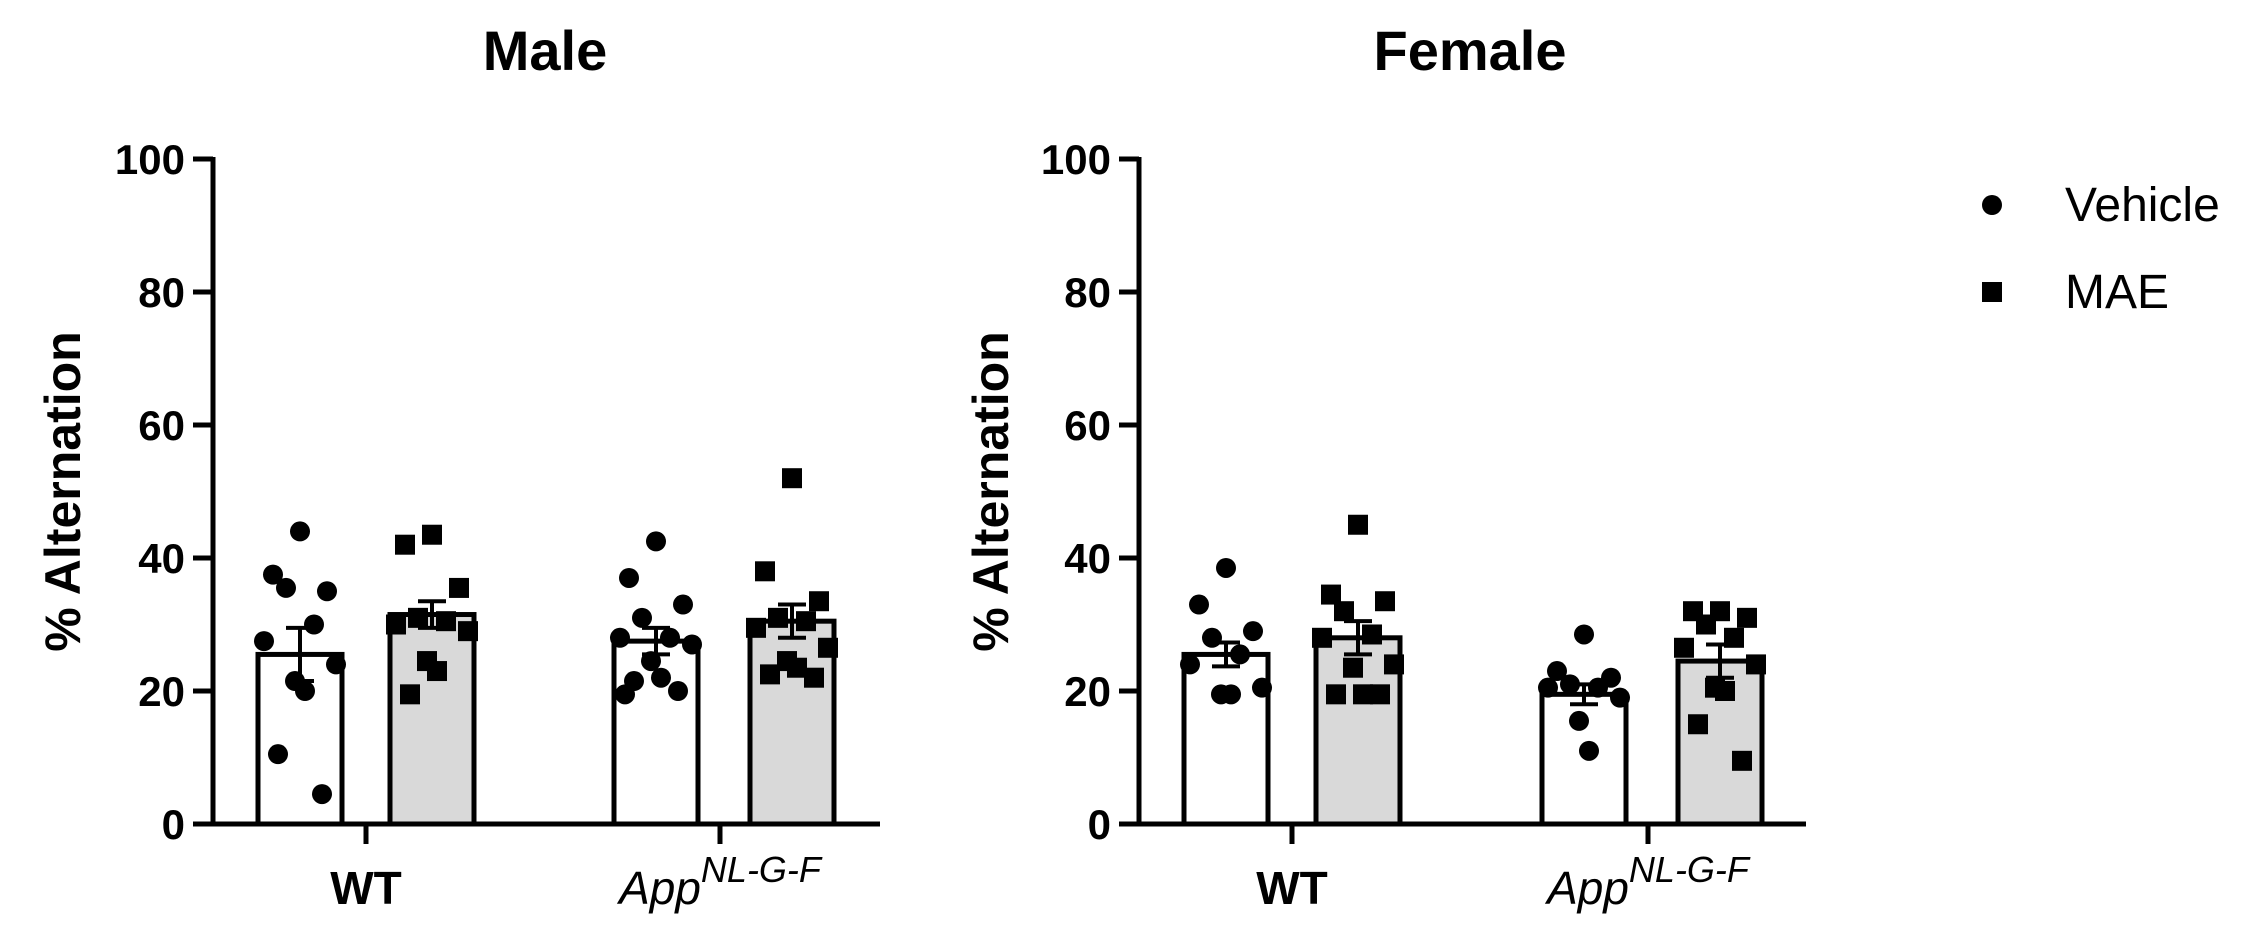 The height and width of the screenshot is (937, 2255). Describe the element at coordinates (792, 621) in the screenshot. I see `error-bar-mae-app` at that location.